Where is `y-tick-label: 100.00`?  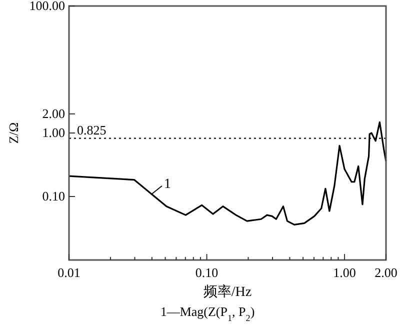
y-tick-label: 100.00 is located at coordinates (47, 6).